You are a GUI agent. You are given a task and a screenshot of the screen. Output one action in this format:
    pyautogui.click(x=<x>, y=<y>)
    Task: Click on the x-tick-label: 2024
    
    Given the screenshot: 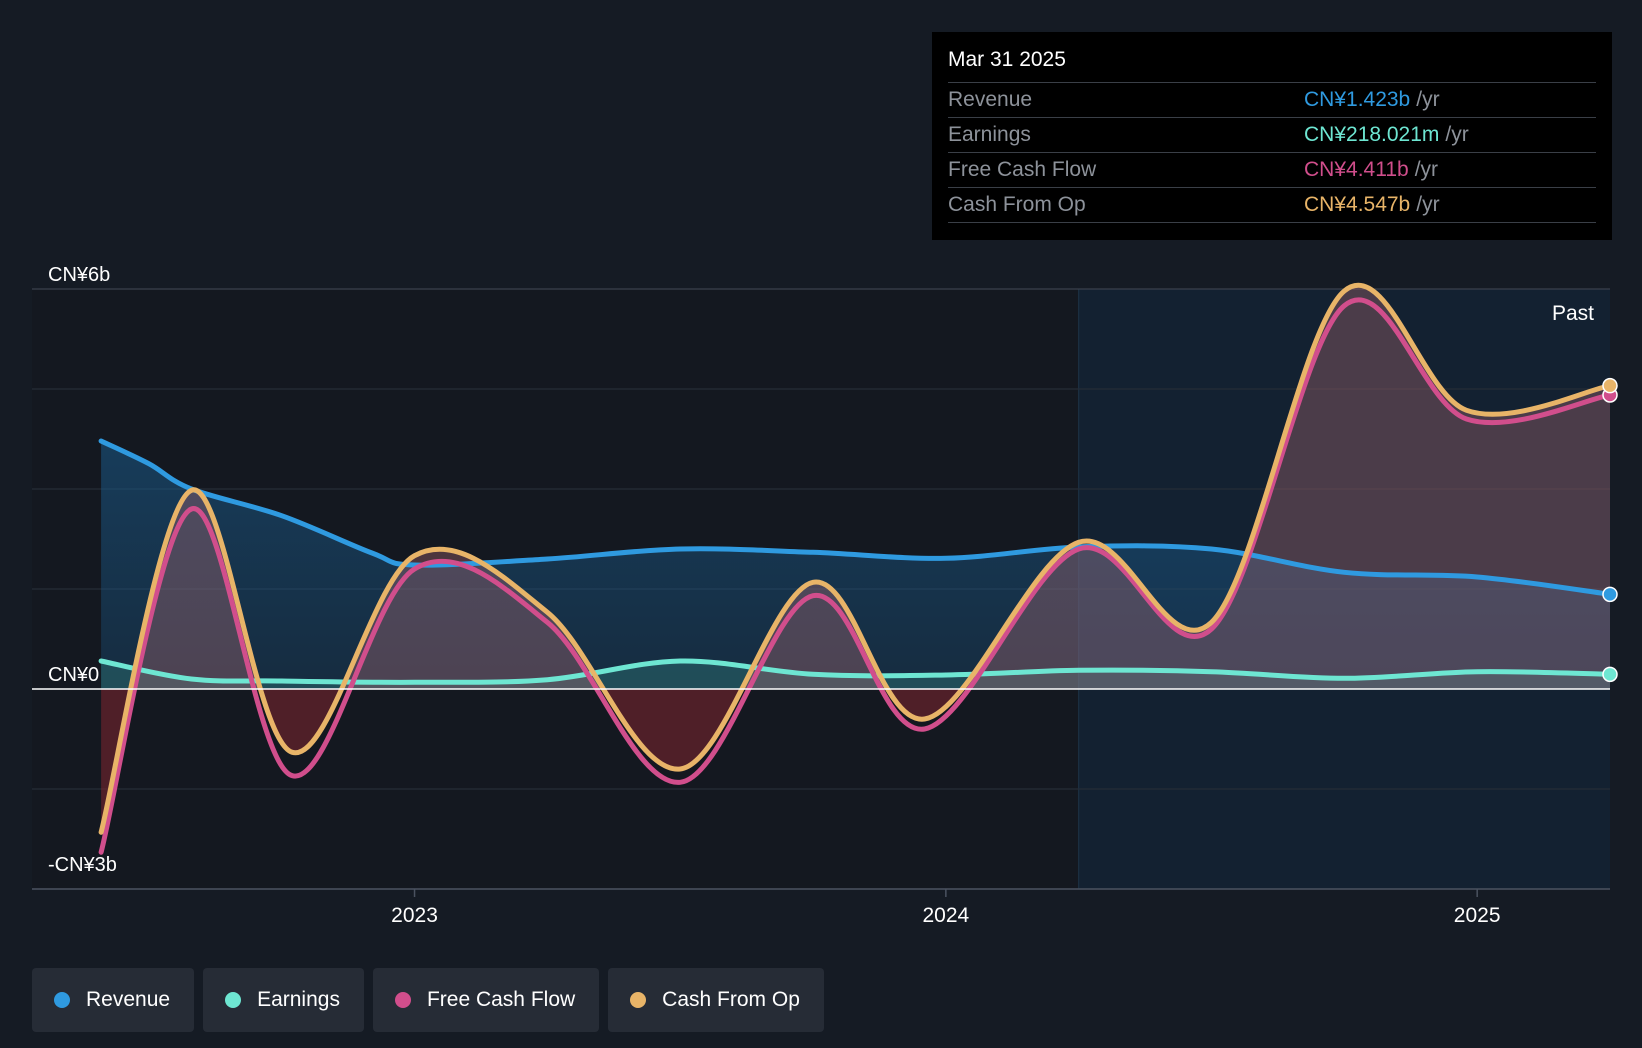 What is the action you would take?
    pyautogui.click(x=945, y=915)
    